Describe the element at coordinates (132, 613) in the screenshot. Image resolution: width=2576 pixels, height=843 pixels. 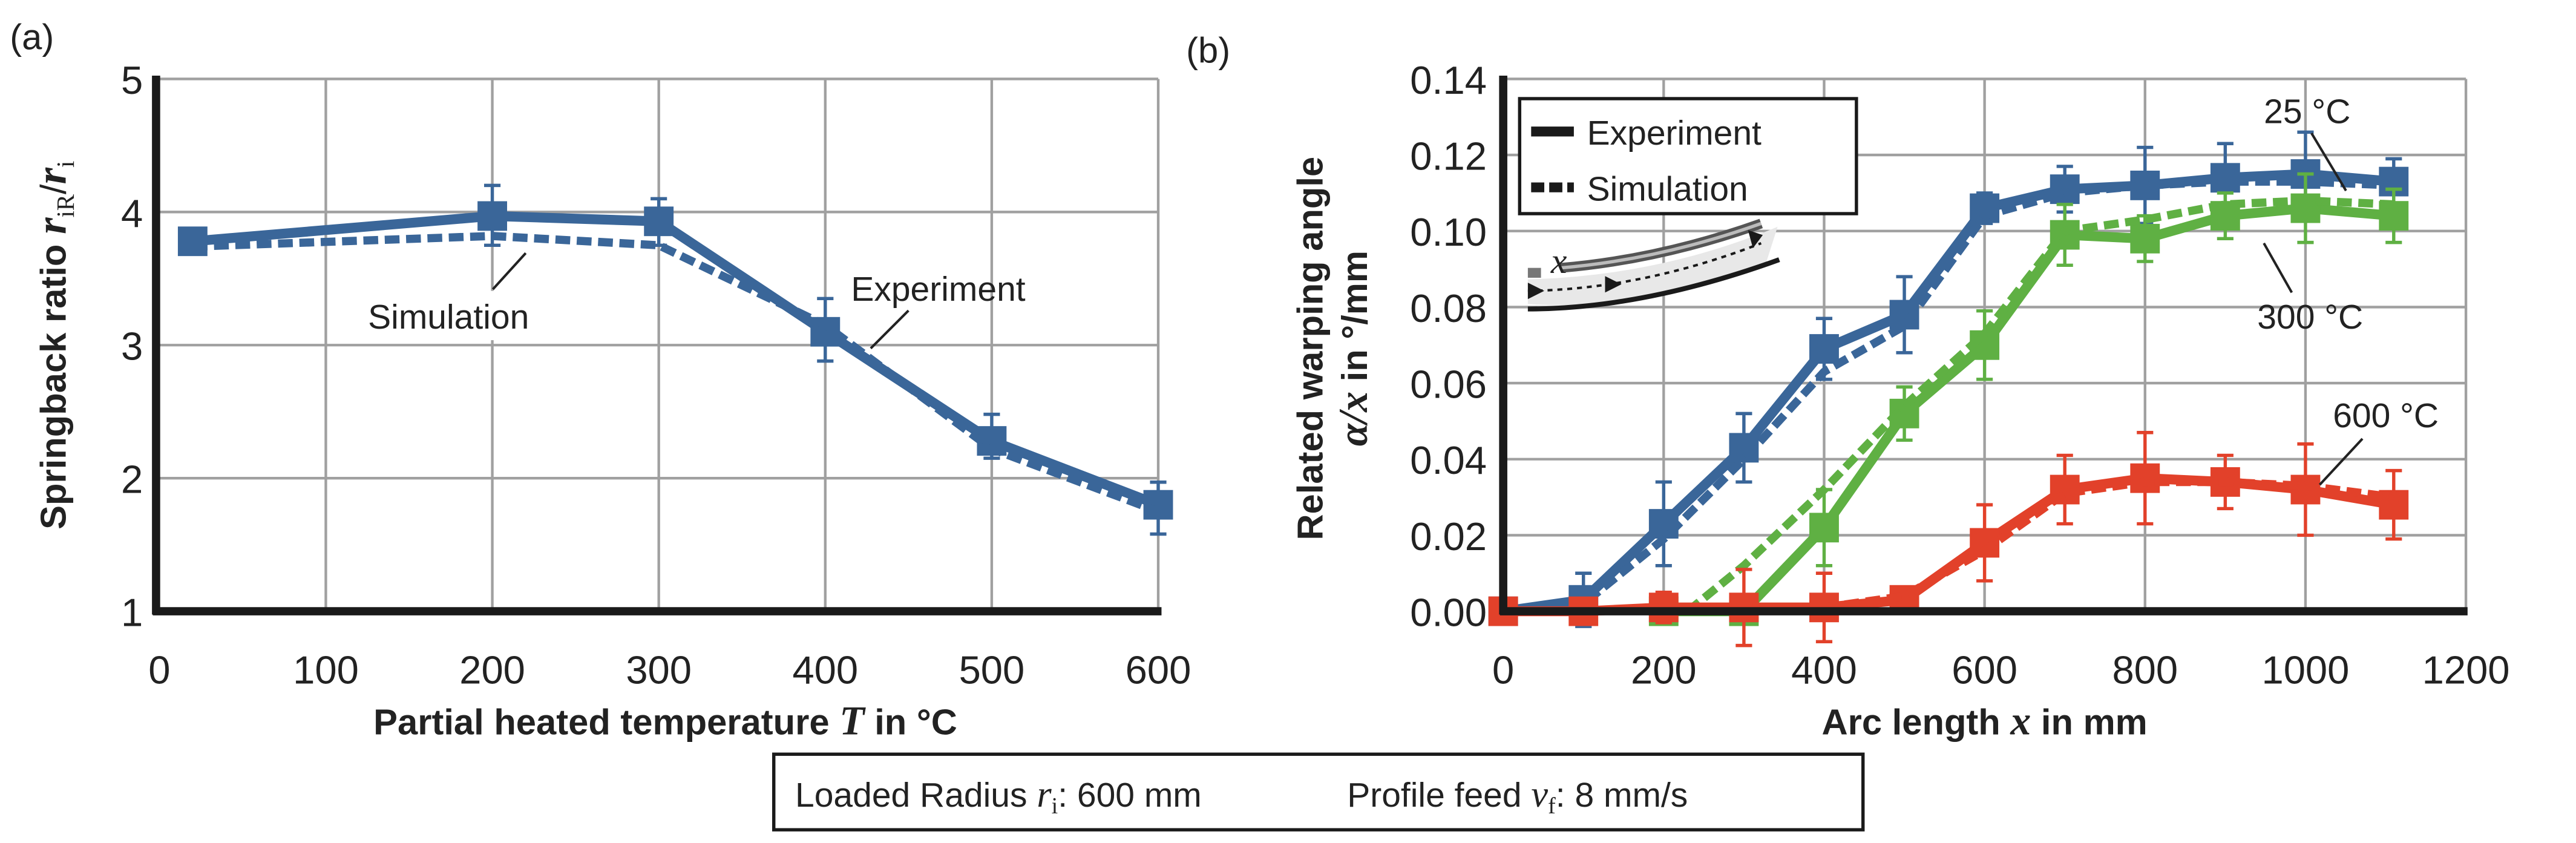
I see `y-tick-label: 1` at that location.